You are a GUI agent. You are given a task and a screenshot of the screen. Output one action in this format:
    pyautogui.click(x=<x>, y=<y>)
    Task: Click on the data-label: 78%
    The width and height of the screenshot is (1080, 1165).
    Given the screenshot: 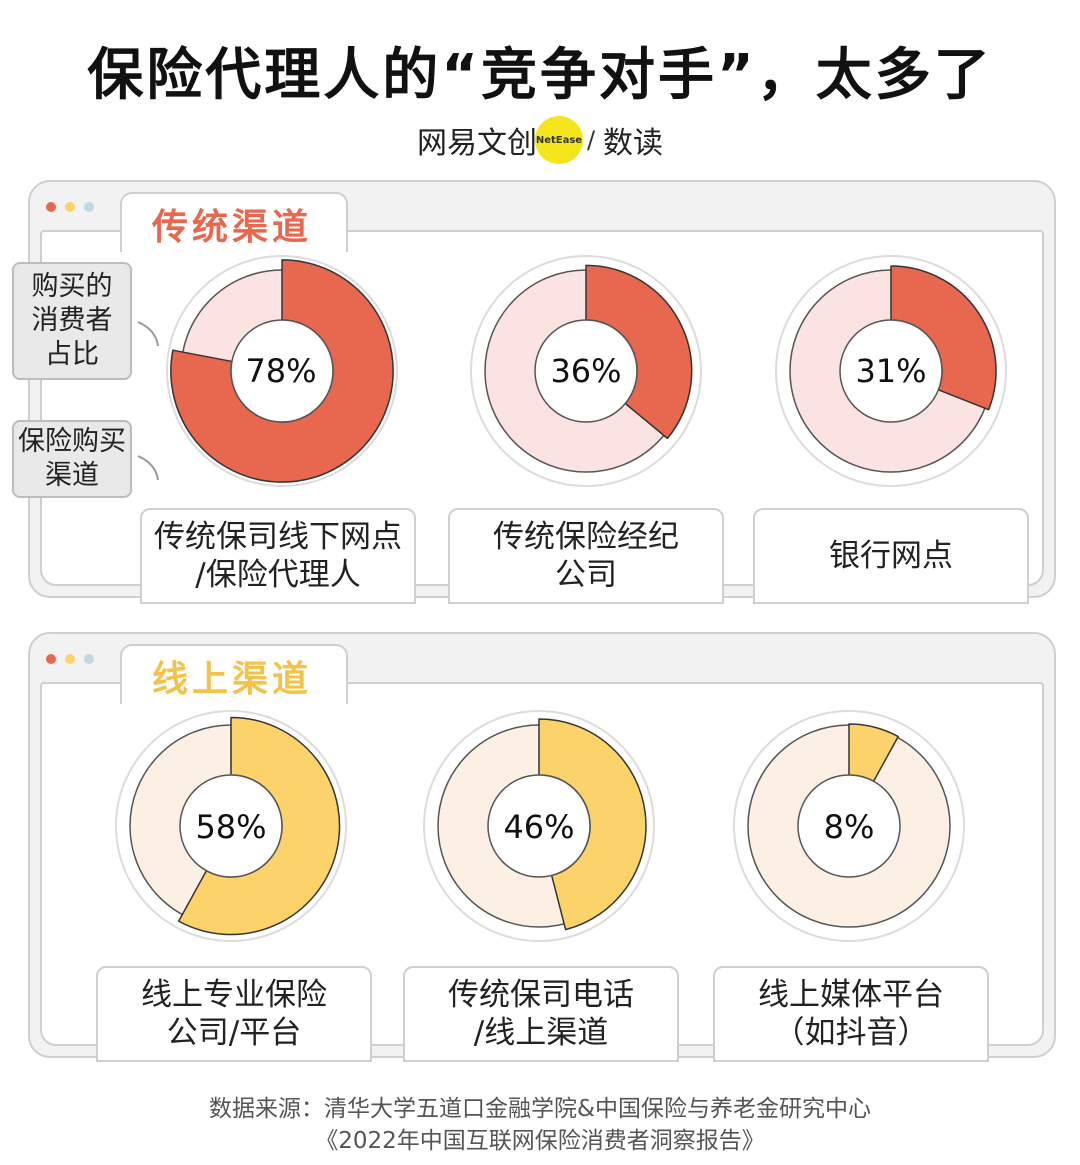 What is the action you would take?
    pyautogui.click(x=281, y=371)
    